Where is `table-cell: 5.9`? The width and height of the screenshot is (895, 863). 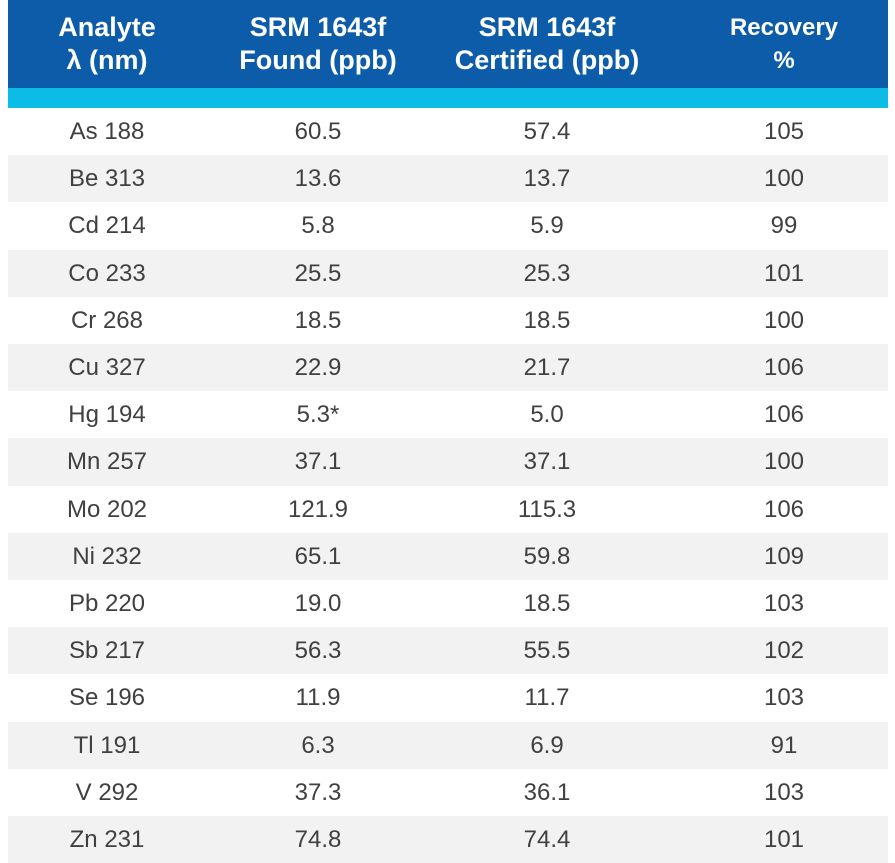
table-cell: 5.9 is located at coordinates (547, 226).